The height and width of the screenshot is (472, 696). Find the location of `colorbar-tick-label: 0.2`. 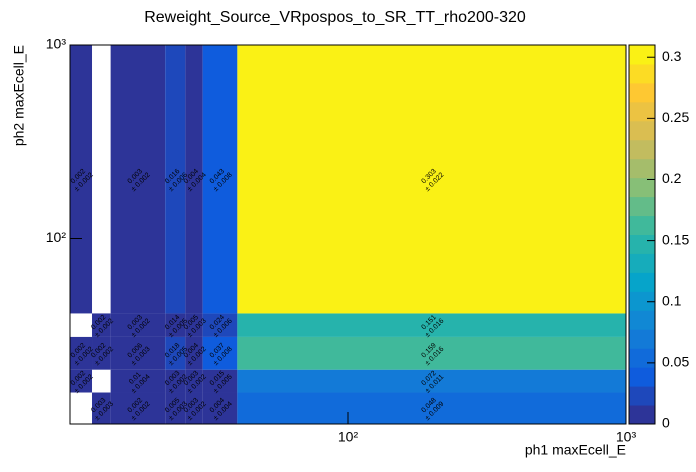

colorbar-tick-label: 0.2 is located at coordinates (672, 178).